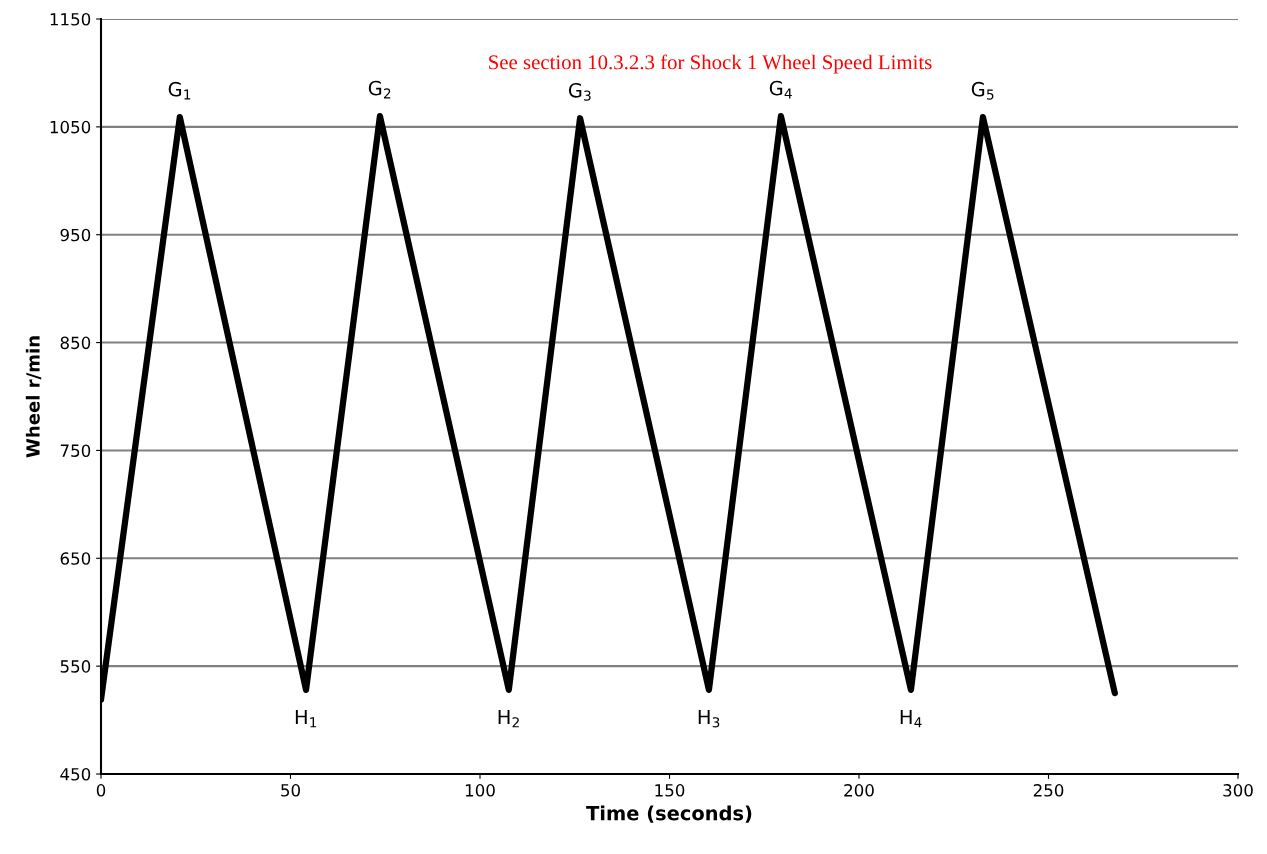 This screenshot has width=1267, height=854. What do you see at coordinates (670, 790) in the screenshot?
I see `x-tick-label: 150` at bounding box center [670, 790].